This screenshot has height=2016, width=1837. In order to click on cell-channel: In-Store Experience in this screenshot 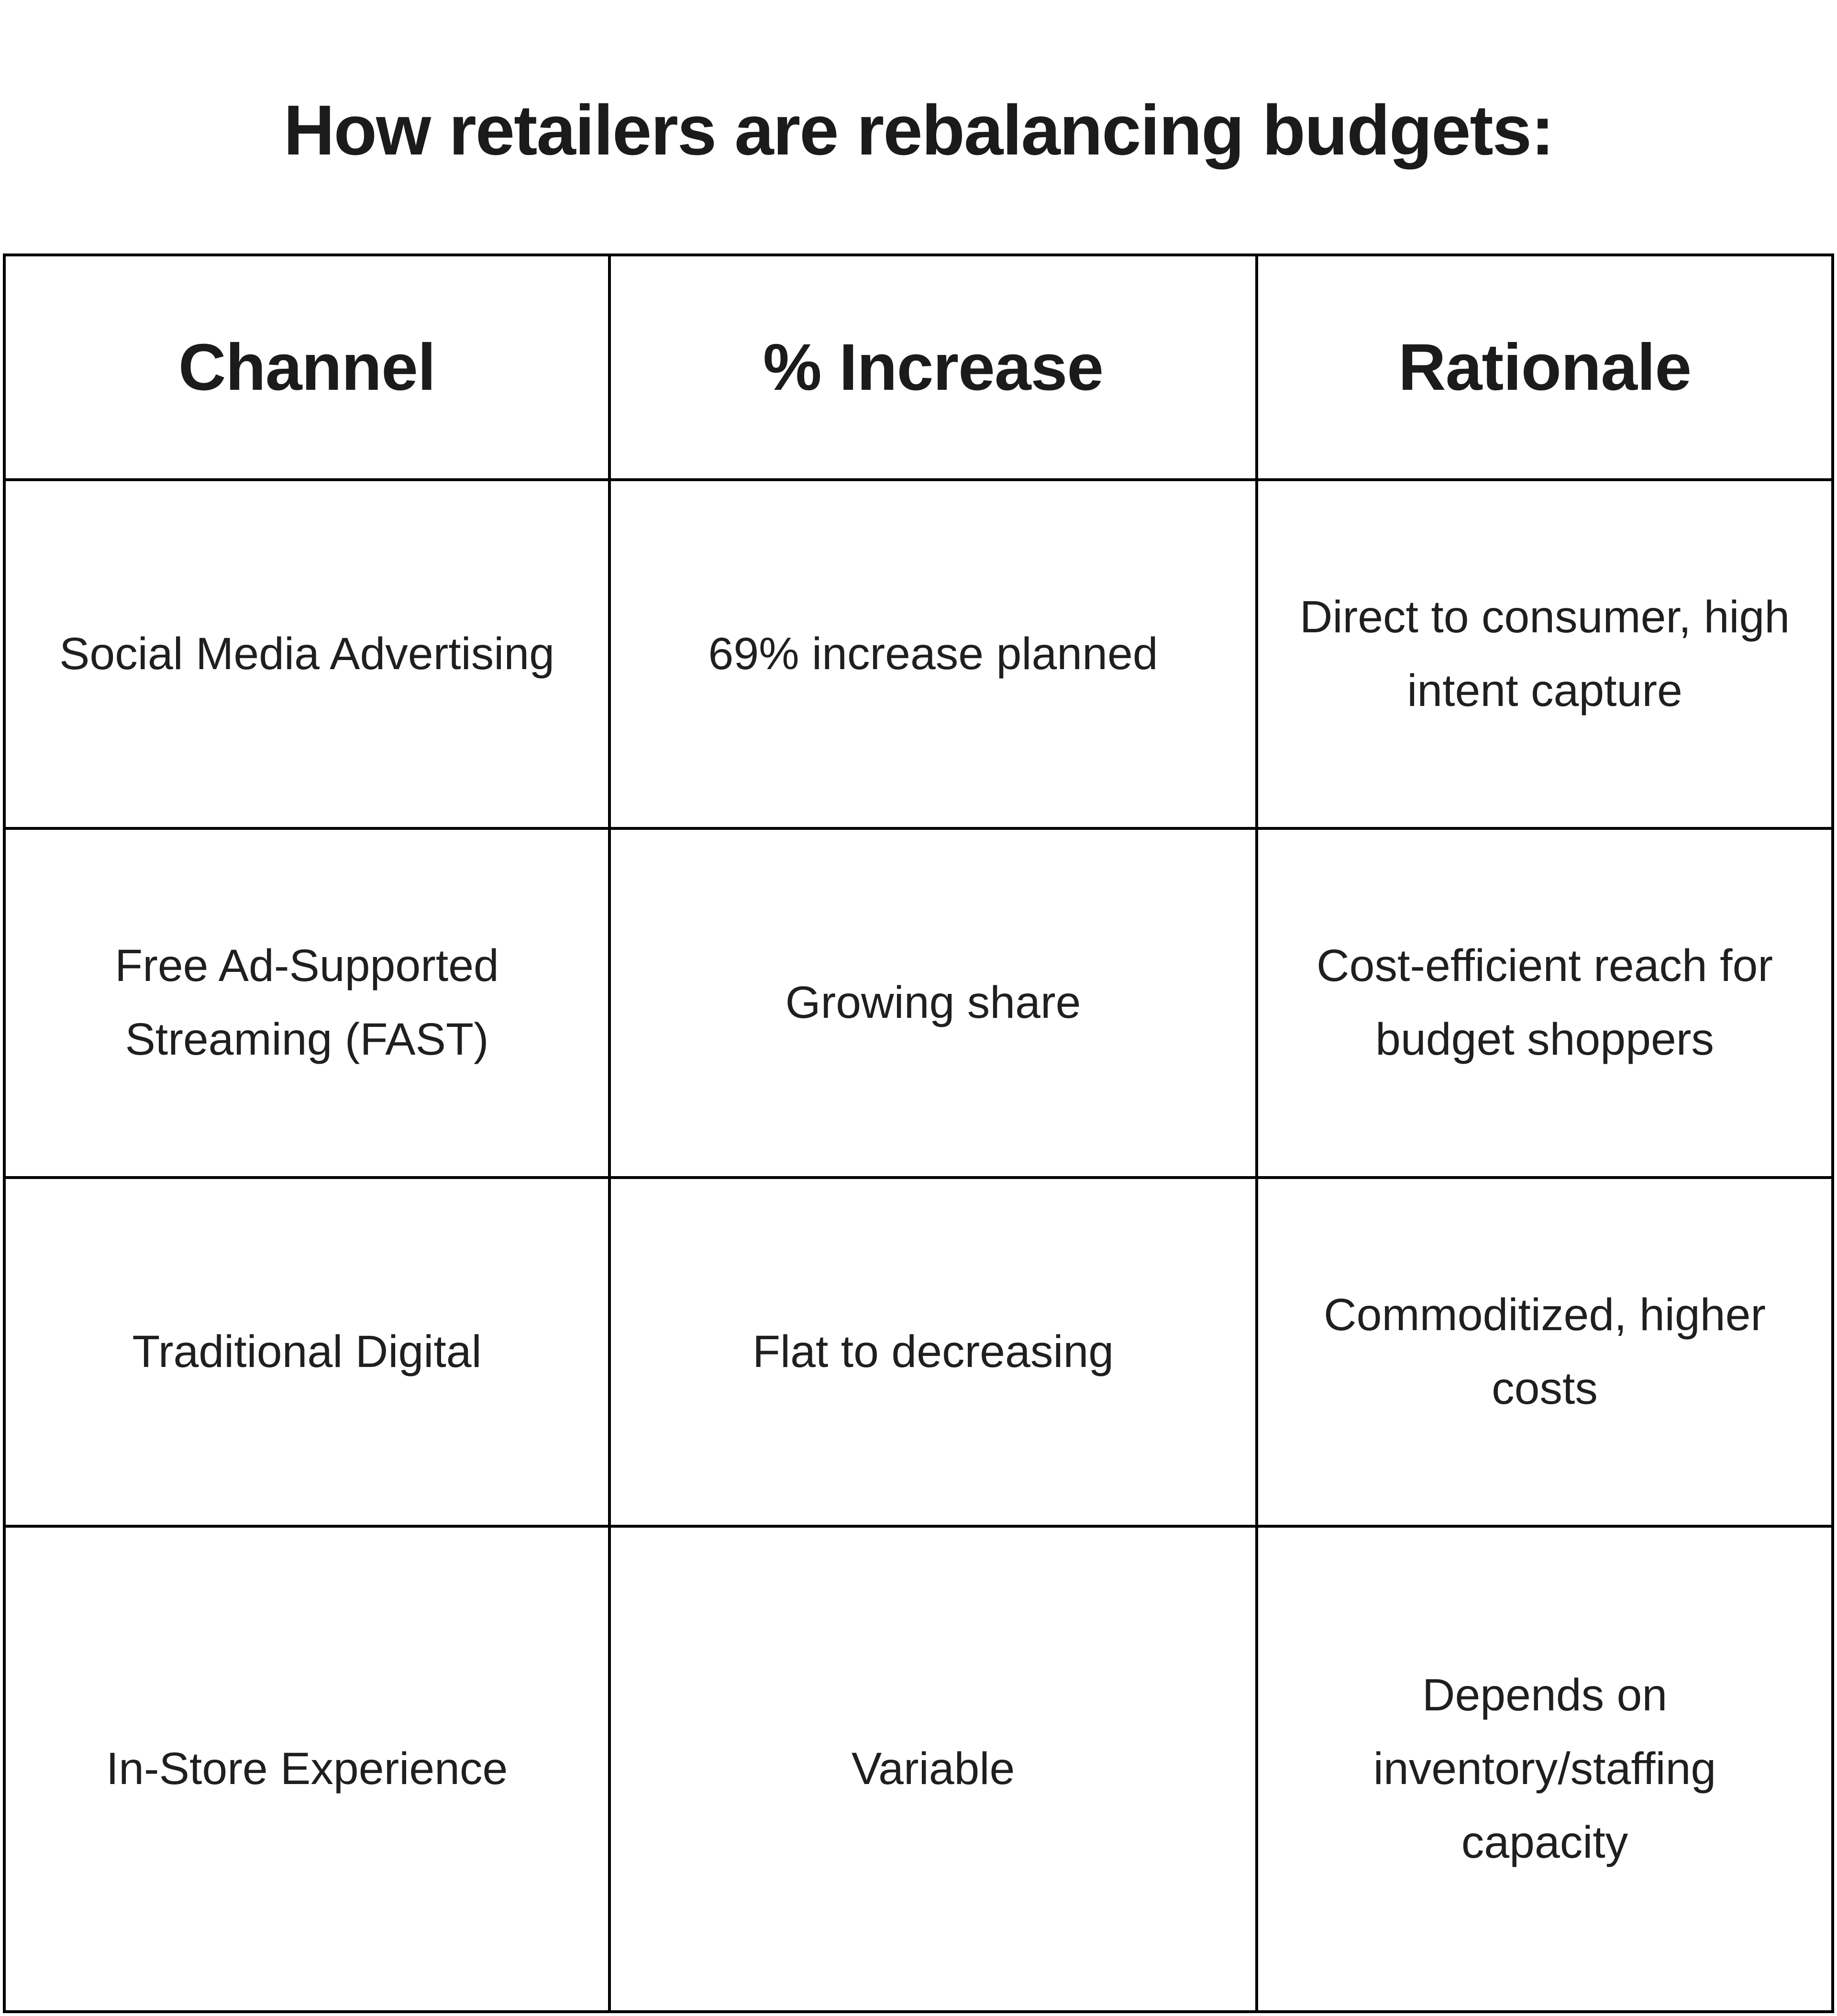, I will do `click(306, 1769)`.